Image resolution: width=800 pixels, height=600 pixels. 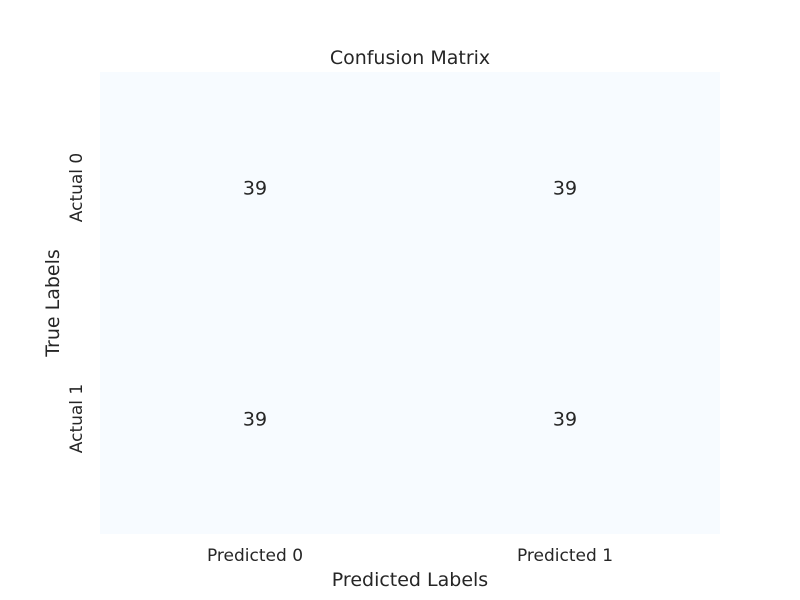 I want to click on heatmap-cell-r0-c0, so click(x=255, y=187).